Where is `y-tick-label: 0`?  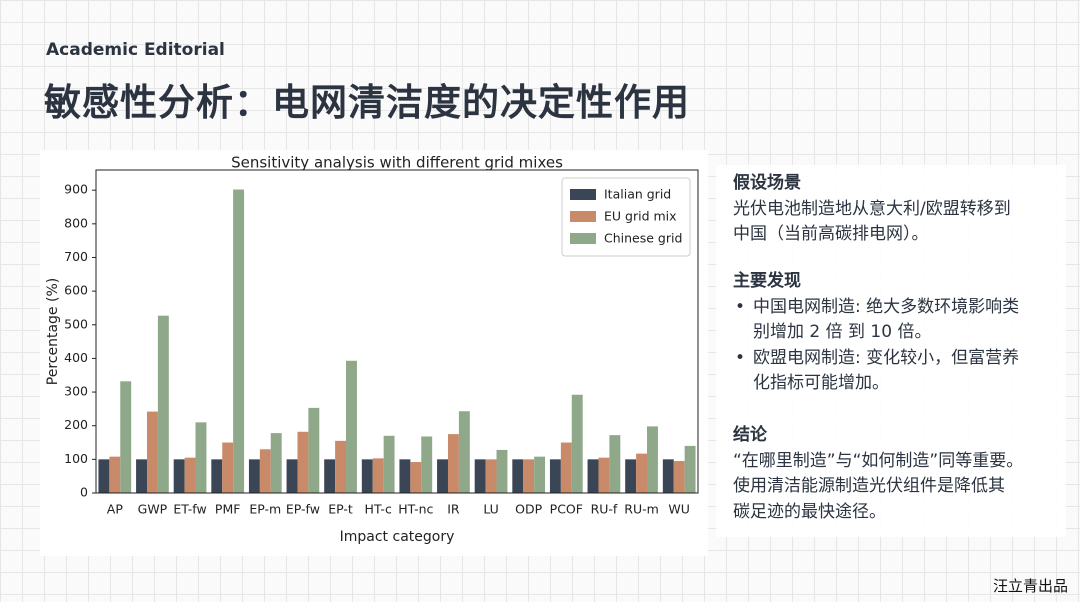 y-tick-label: 0 is located at coordinates (84, 492).